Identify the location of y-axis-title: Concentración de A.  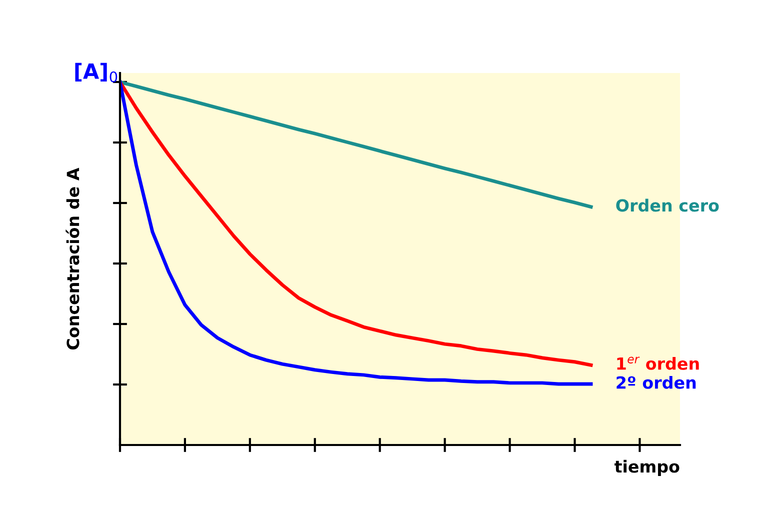
(73, 259).